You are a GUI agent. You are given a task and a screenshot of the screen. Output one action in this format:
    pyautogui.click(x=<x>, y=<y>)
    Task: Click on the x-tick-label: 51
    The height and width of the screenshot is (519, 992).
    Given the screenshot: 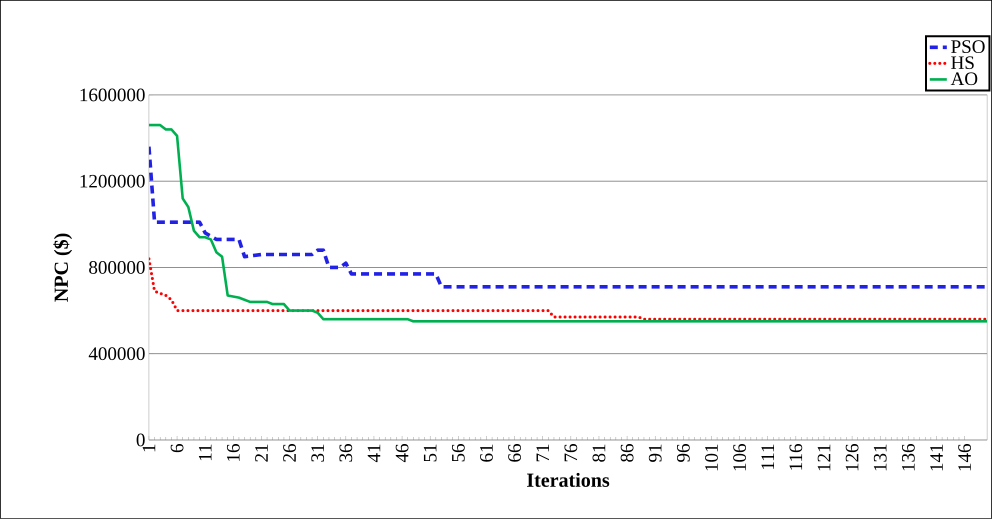 What is the action you would take?
    pyautogui.click(x=430, y=453)
    